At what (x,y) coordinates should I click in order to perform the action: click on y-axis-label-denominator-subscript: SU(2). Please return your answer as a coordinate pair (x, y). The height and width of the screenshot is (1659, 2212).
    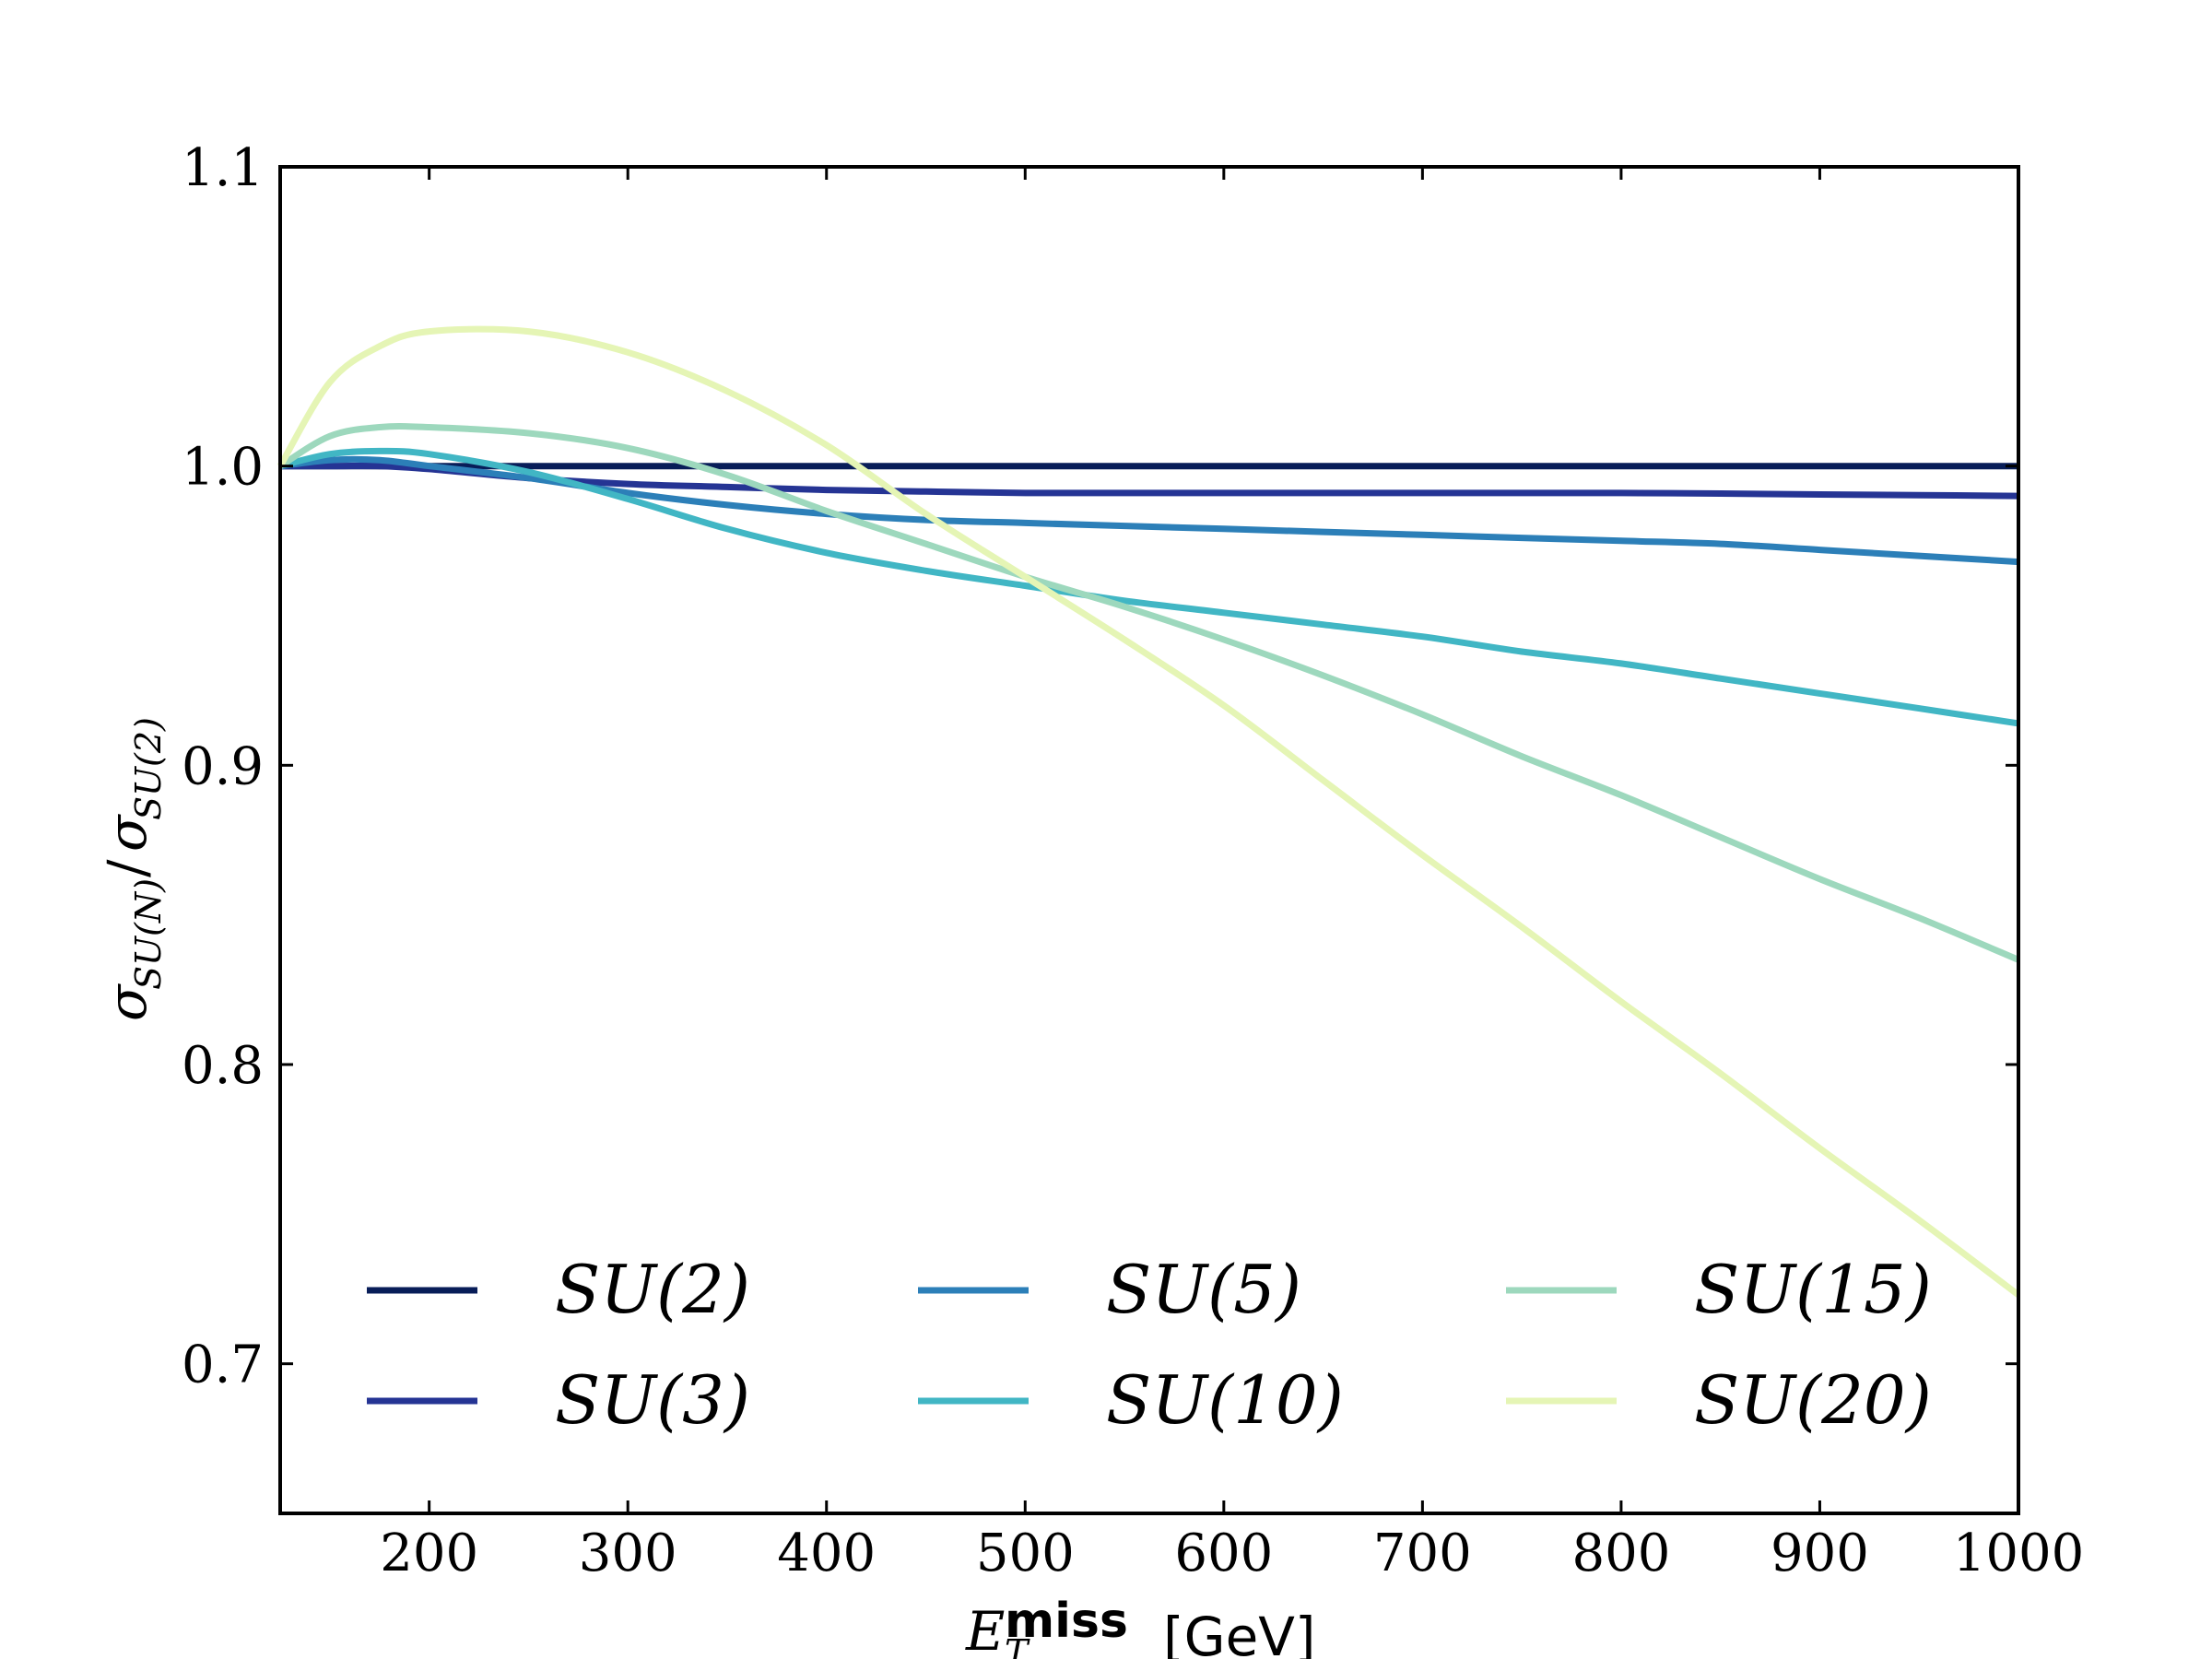
    Looking at the image, I should click on (148, 768).